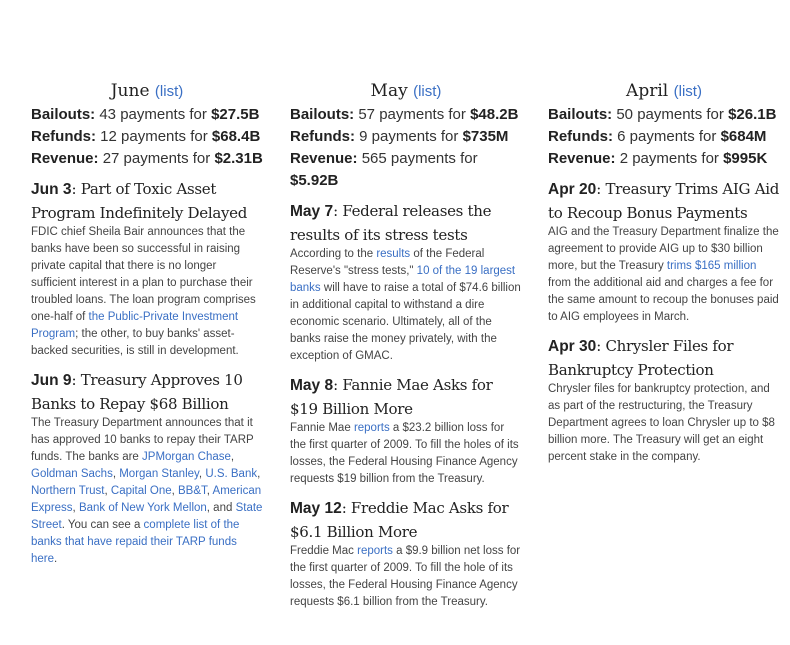  I want to click on month-heading: May (list), so click(406, 91).